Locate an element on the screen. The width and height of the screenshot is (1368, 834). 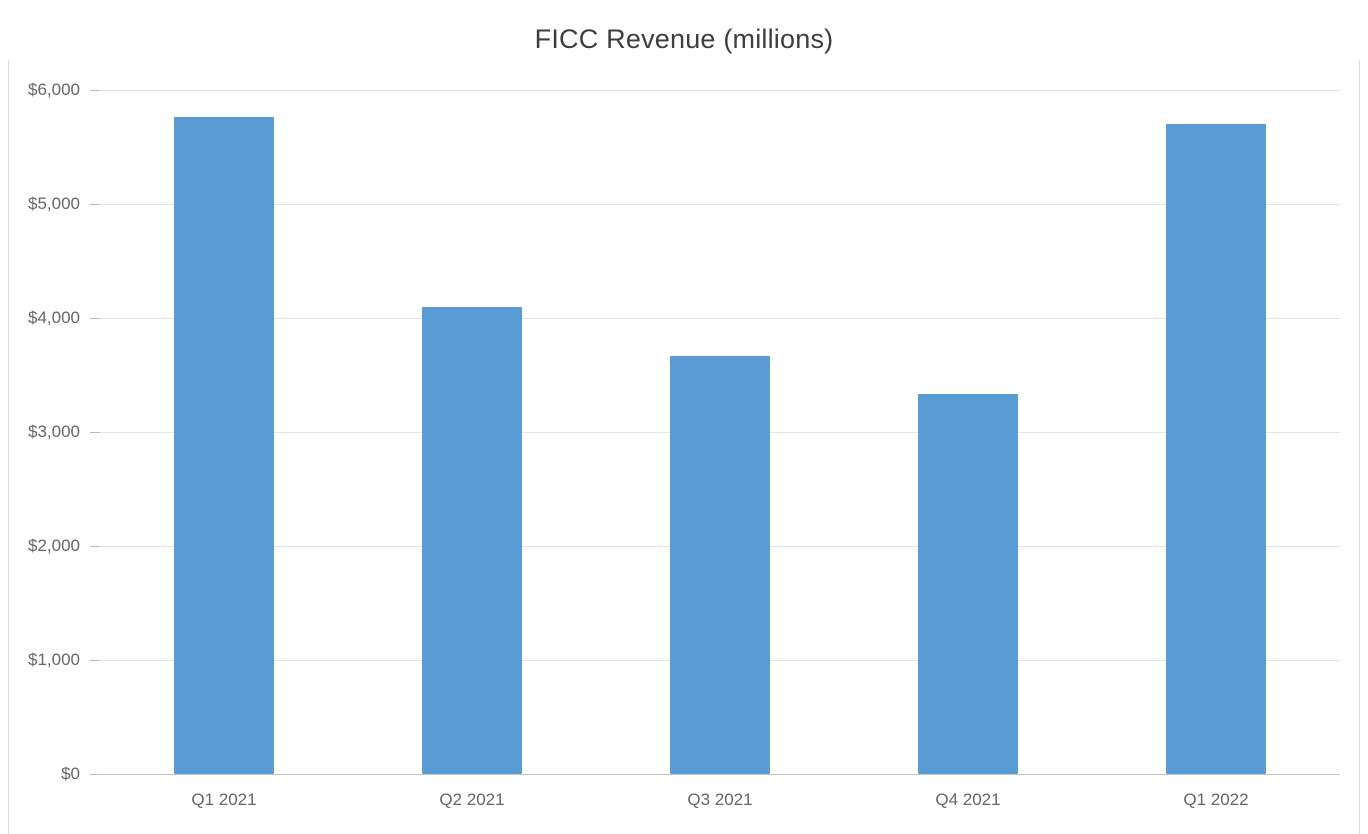
chart-right-border is located at coordinates (1359, 447).